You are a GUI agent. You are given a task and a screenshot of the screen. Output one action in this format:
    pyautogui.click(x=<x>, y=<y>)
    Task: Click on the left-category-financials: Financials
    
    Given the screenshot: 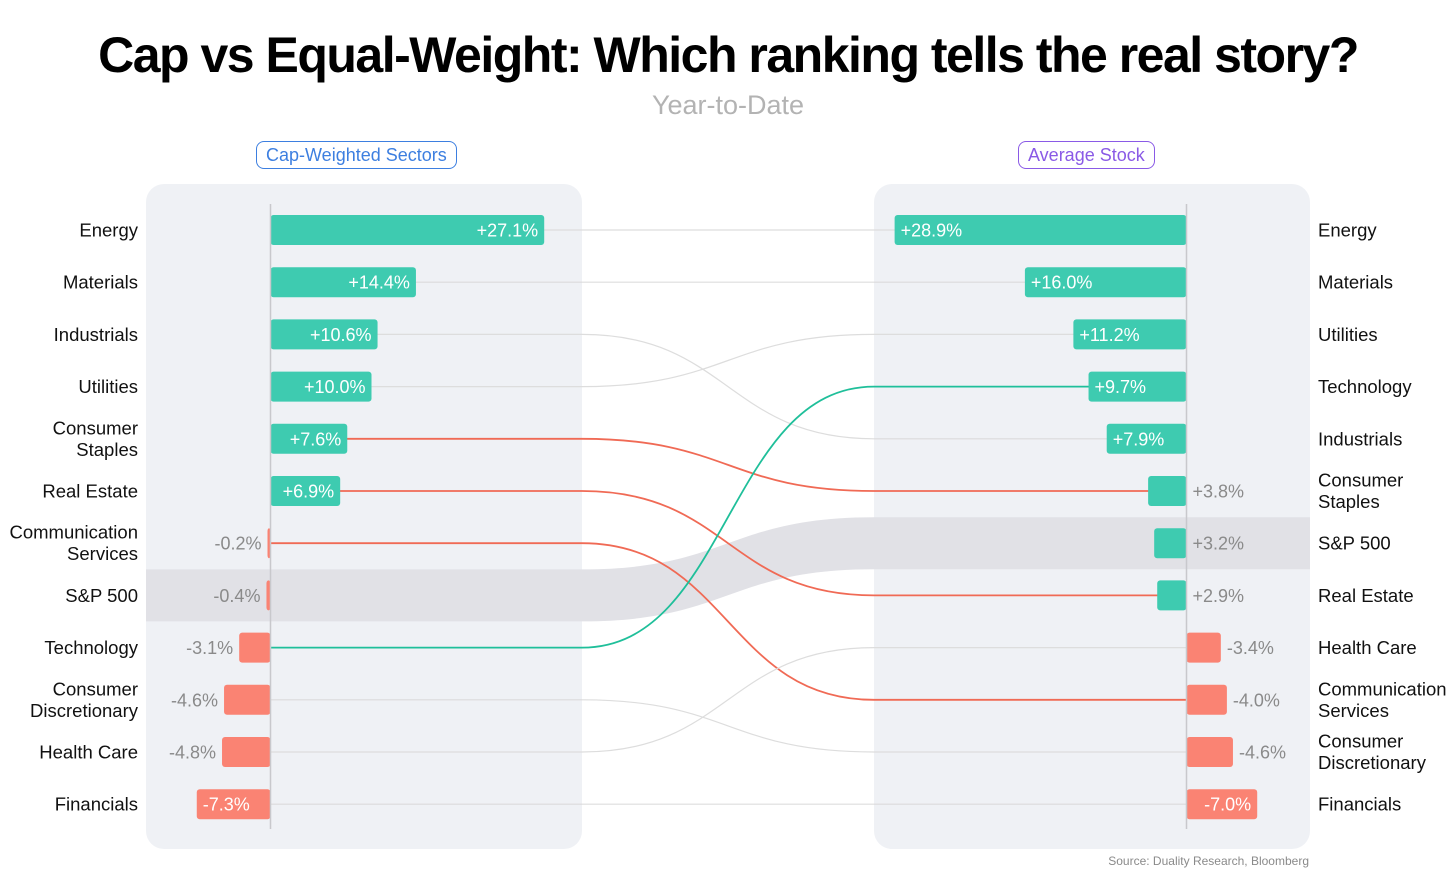 What is the action you would take?
    pyautogui.click(x=96, y=804)
    